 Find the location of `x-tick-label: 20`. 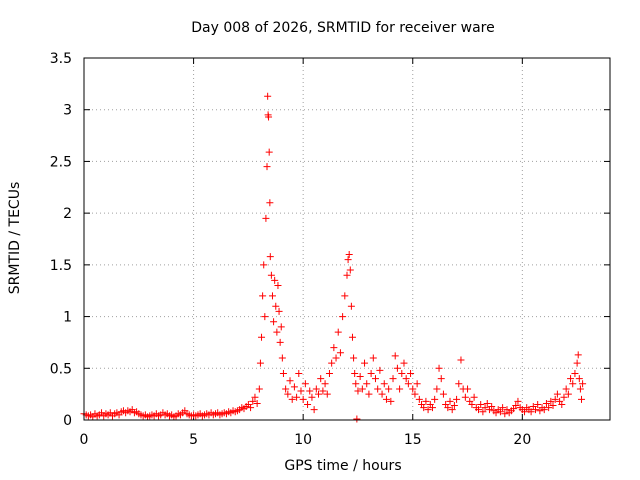

x-tick-label: 20 is located at coordinates (522, 440).